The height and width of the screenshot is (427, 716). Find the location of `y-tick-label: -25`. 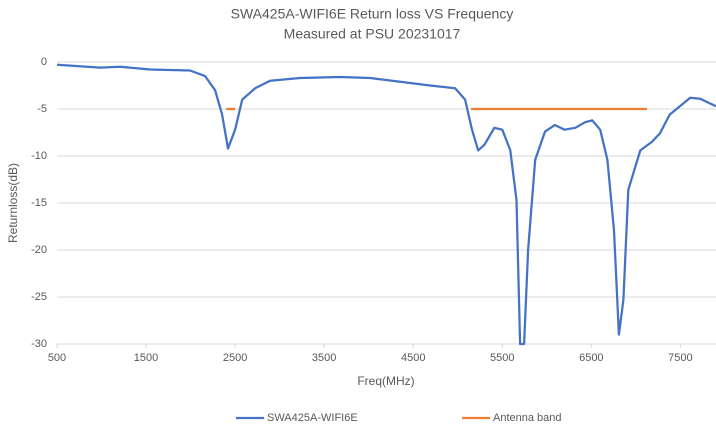

y-tick-label: -25 is located at coordinates (39, 297).